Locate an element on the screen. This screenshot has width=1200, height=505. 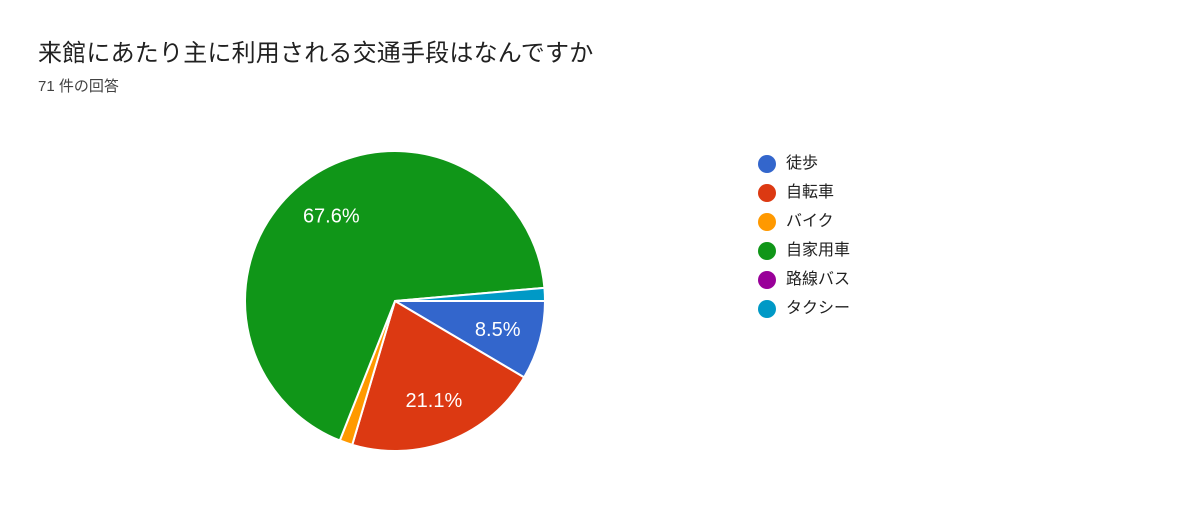
legend-label: 自転車 is located at coordinates (810, 192).